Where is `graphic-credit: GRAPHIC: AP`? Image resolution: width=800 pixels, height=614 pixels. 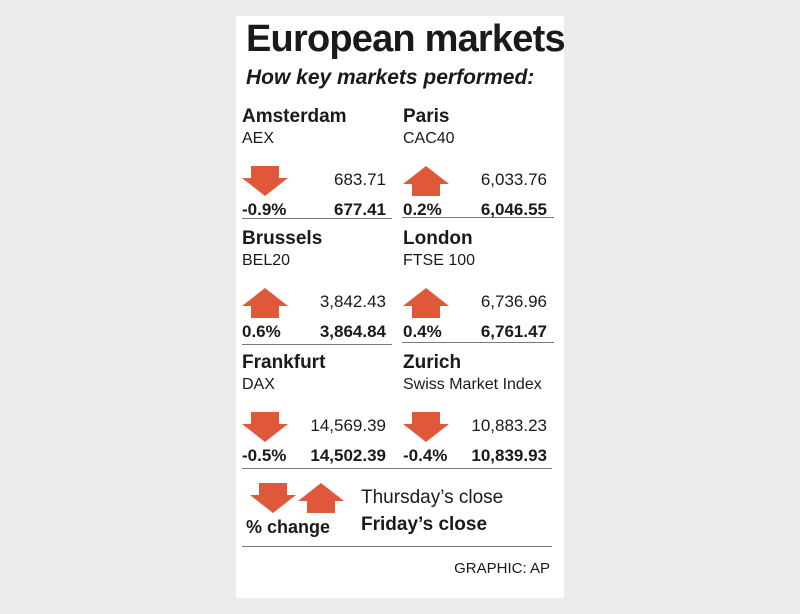 graphic-credit: GRAPHIC: AP is located at coordinates (502, 568).